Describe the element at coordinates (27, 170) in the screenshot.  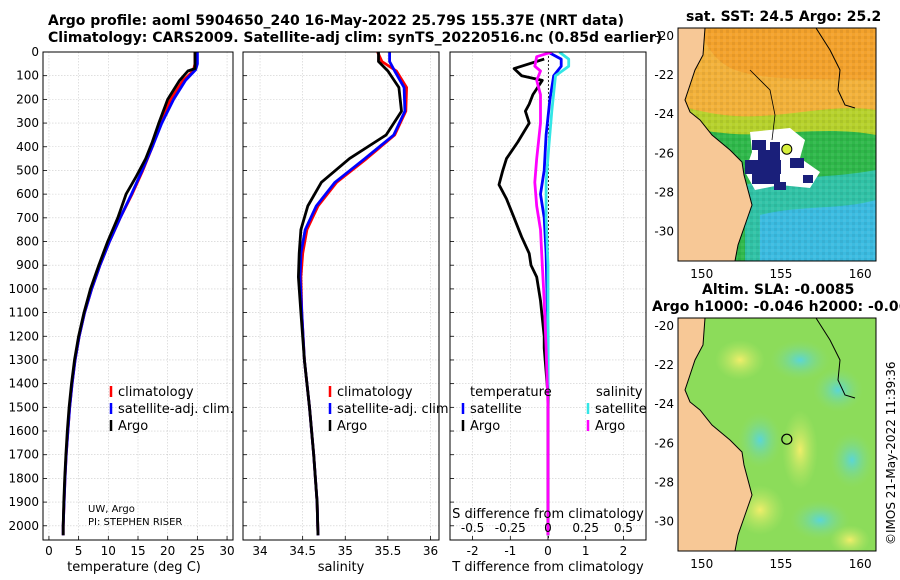
I see `depth-tick-label: 500` at that location.